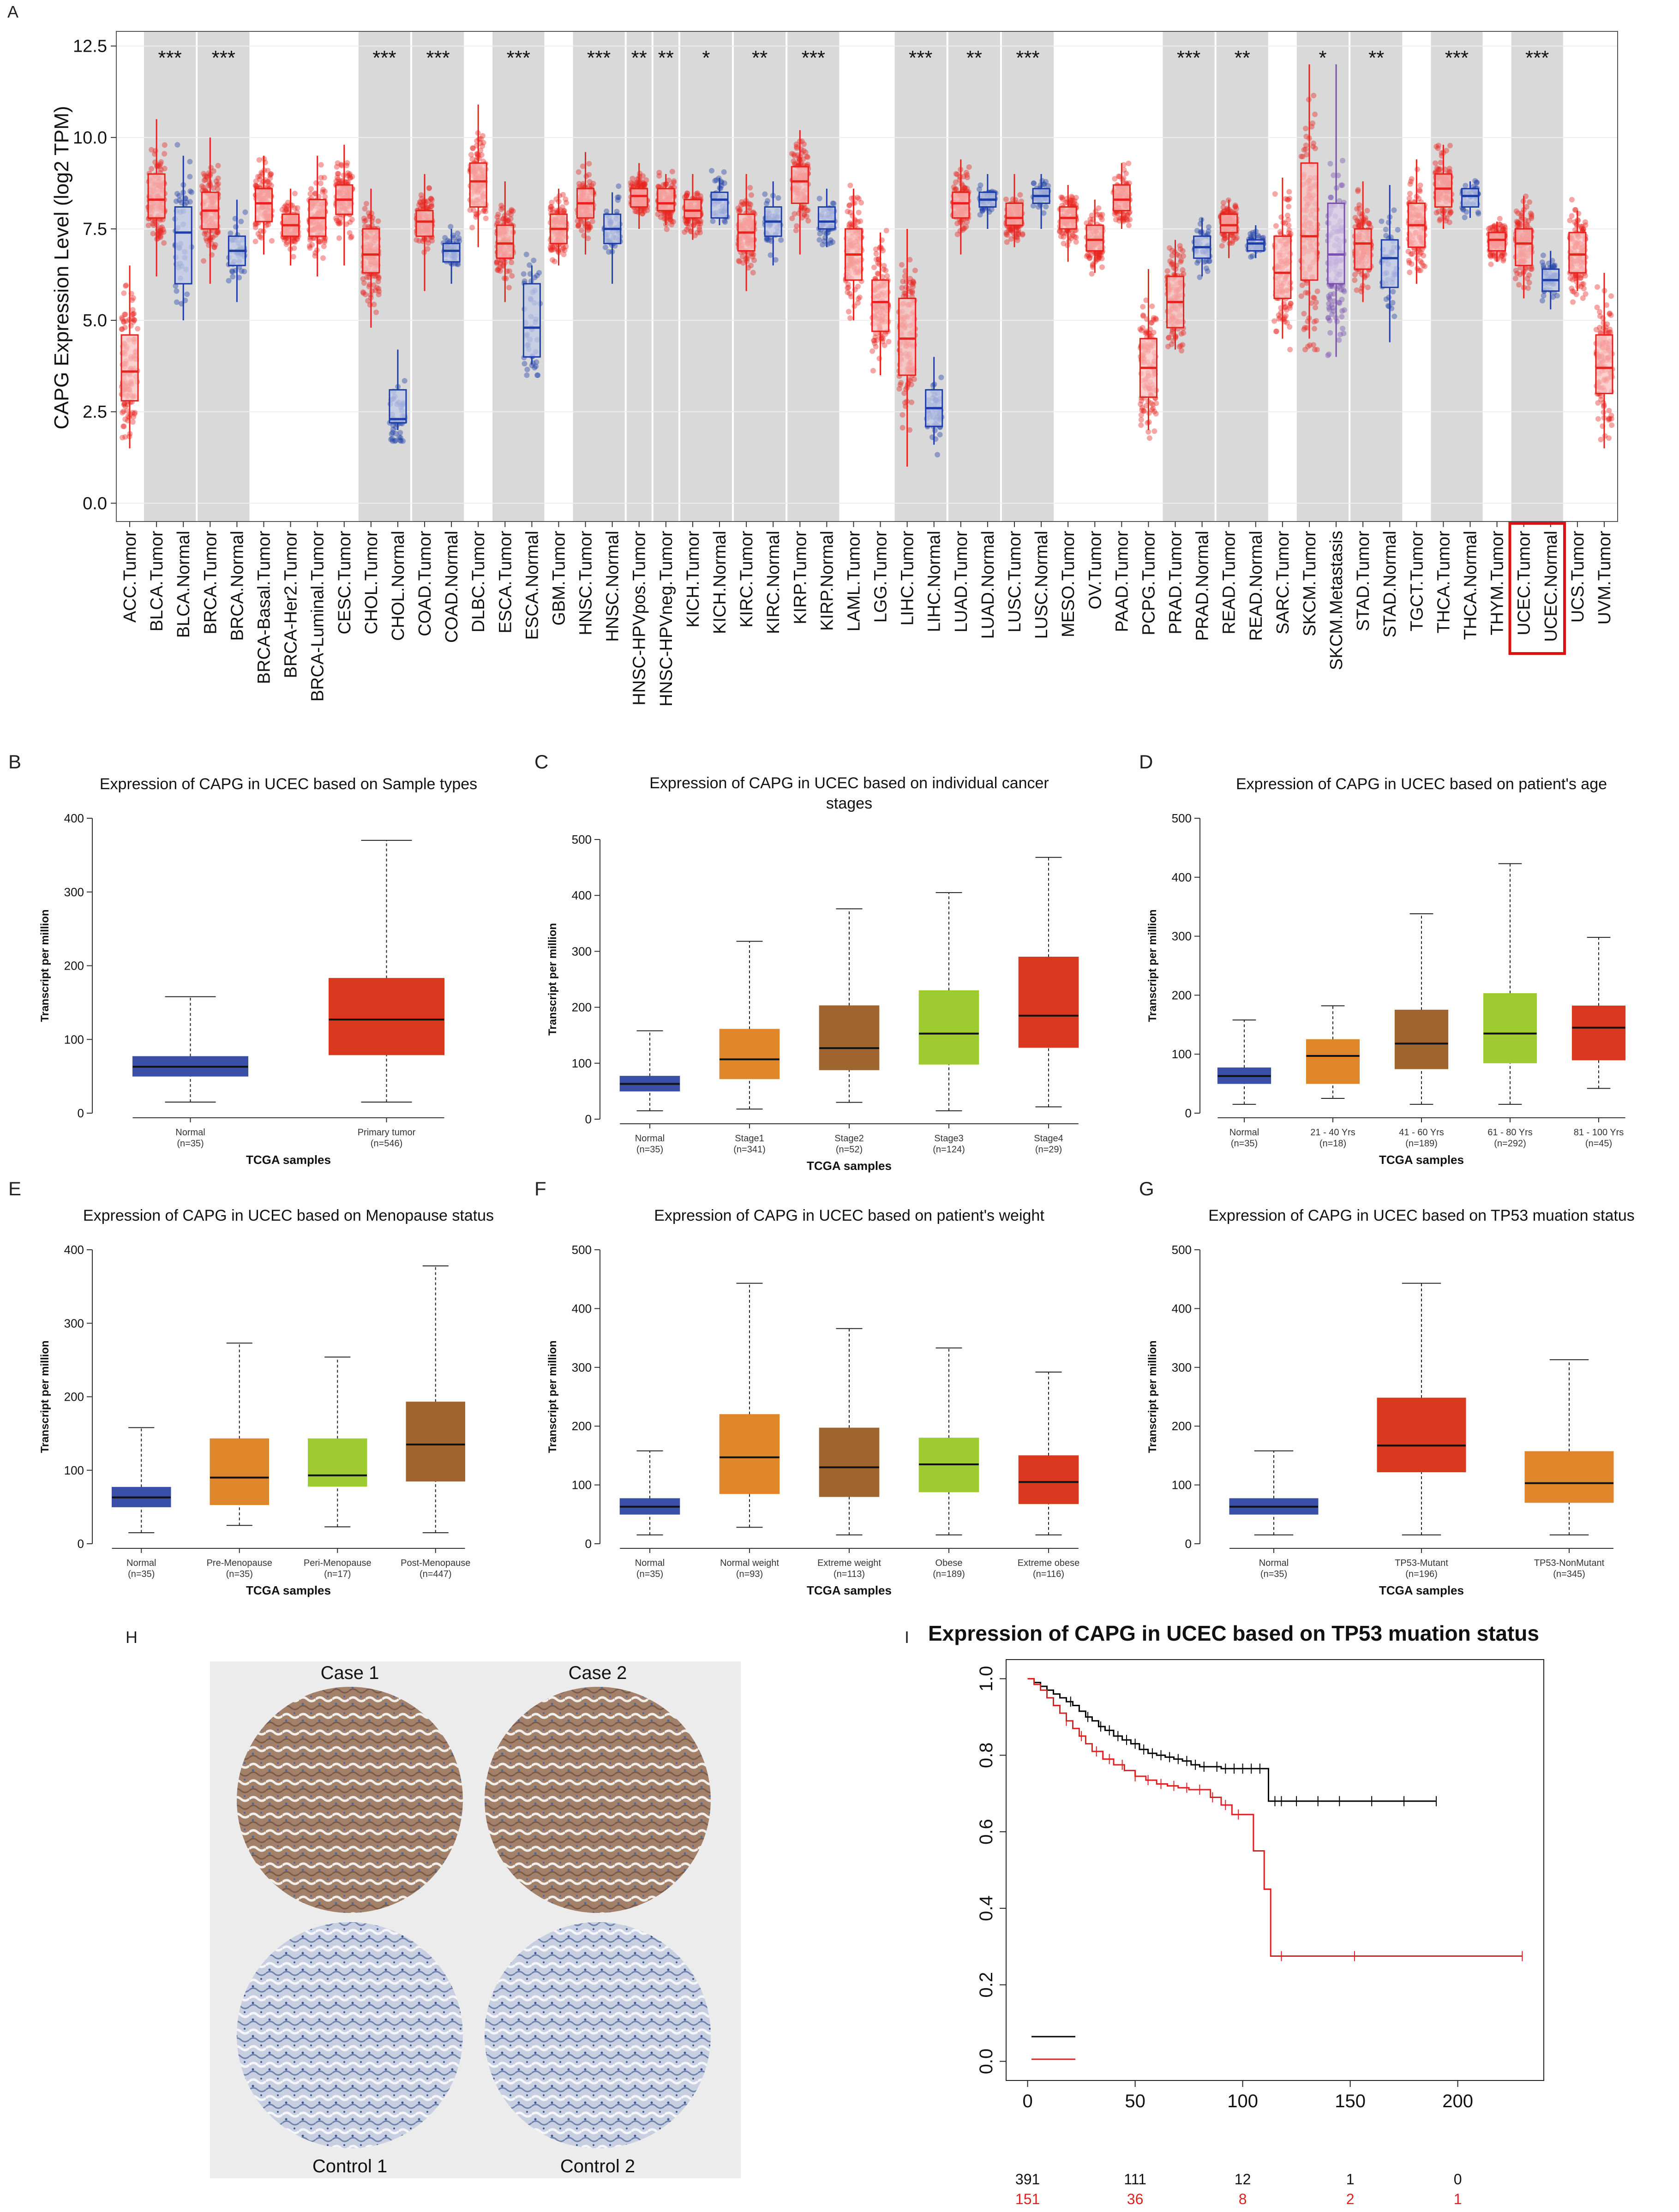 The height and width of the screenshot is (2212, 1679). I want to click on panel-letter-h: H, so click(132, 1637).